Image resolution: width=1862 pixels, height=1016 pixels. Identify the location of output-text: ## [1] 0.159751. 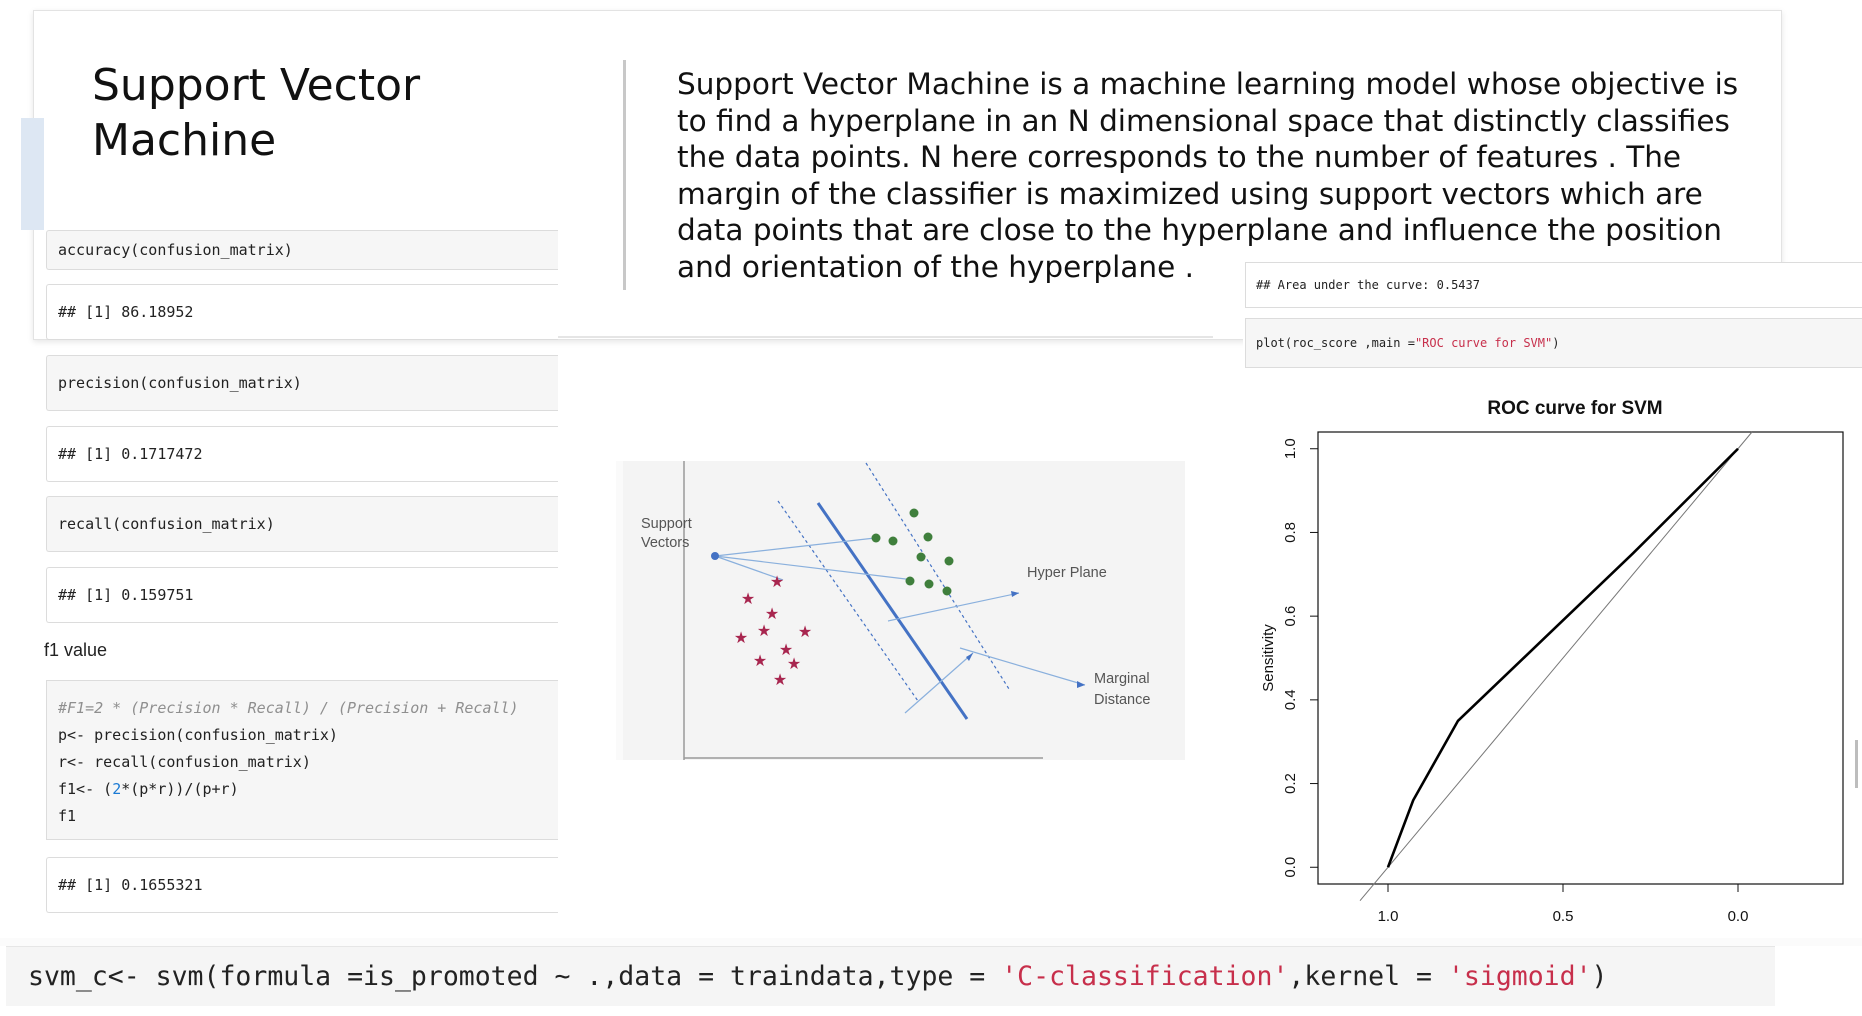
(126, 595).